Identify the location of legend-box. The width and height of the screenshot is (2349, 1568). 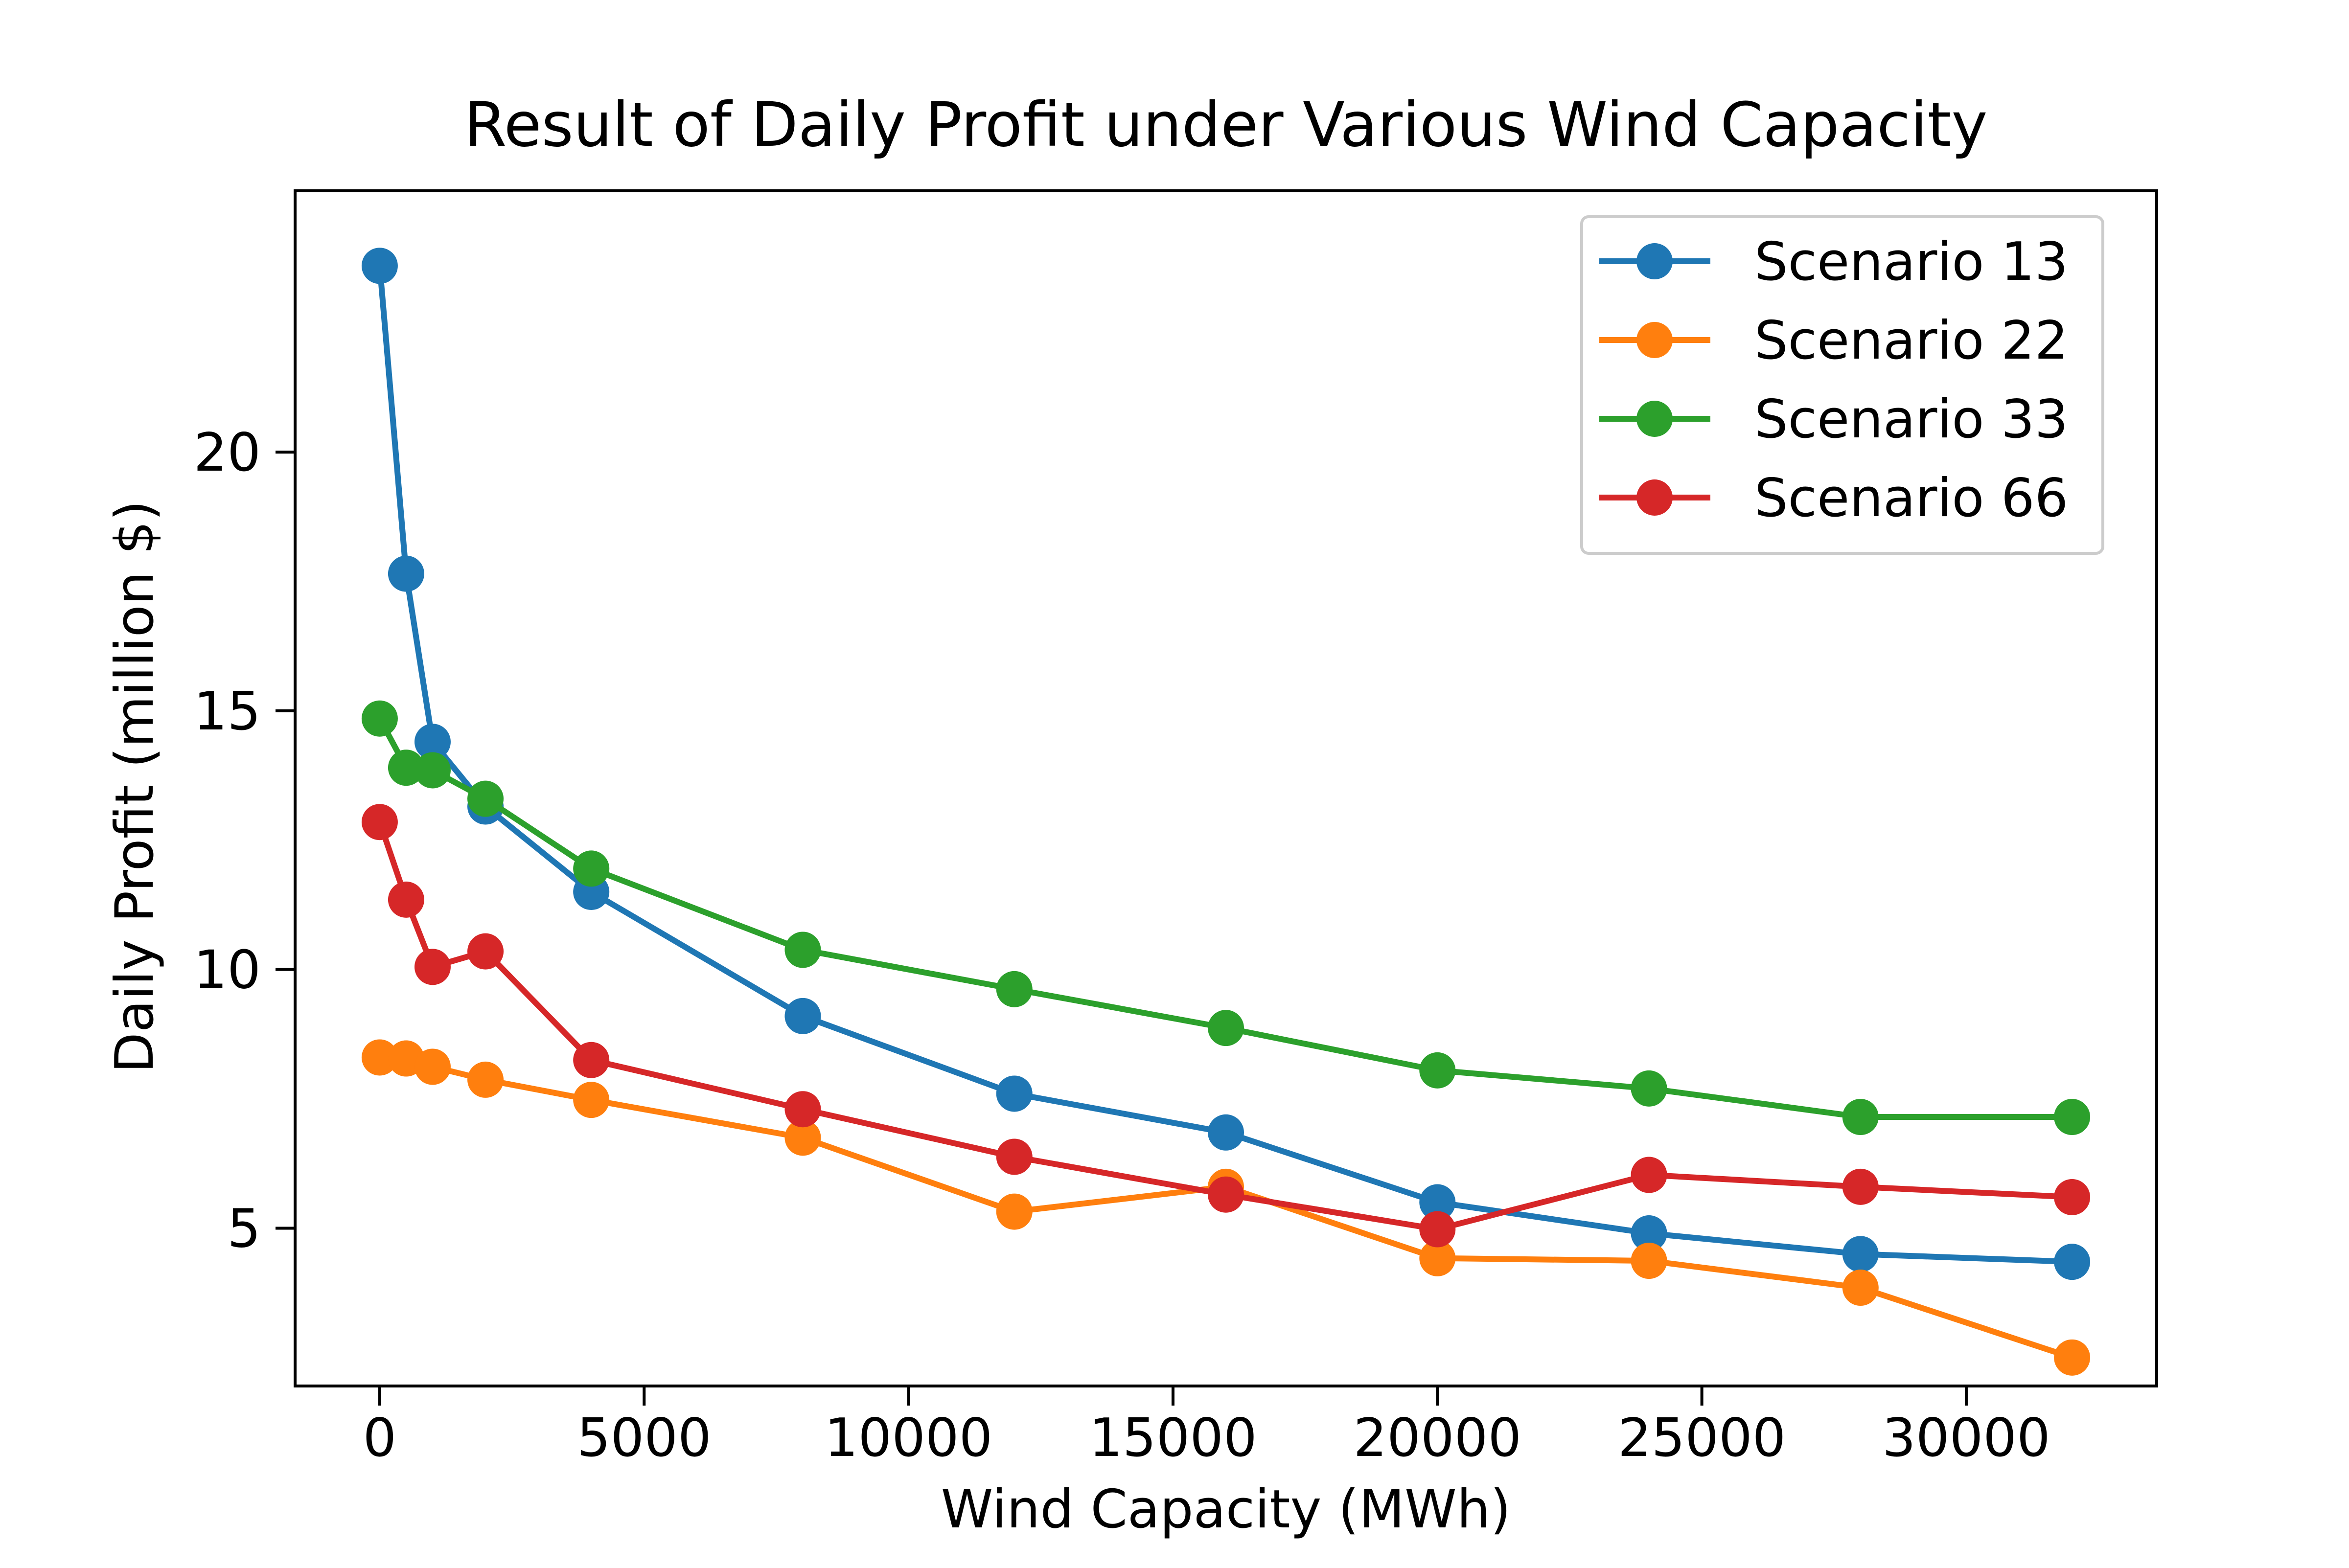
(1842, 385).